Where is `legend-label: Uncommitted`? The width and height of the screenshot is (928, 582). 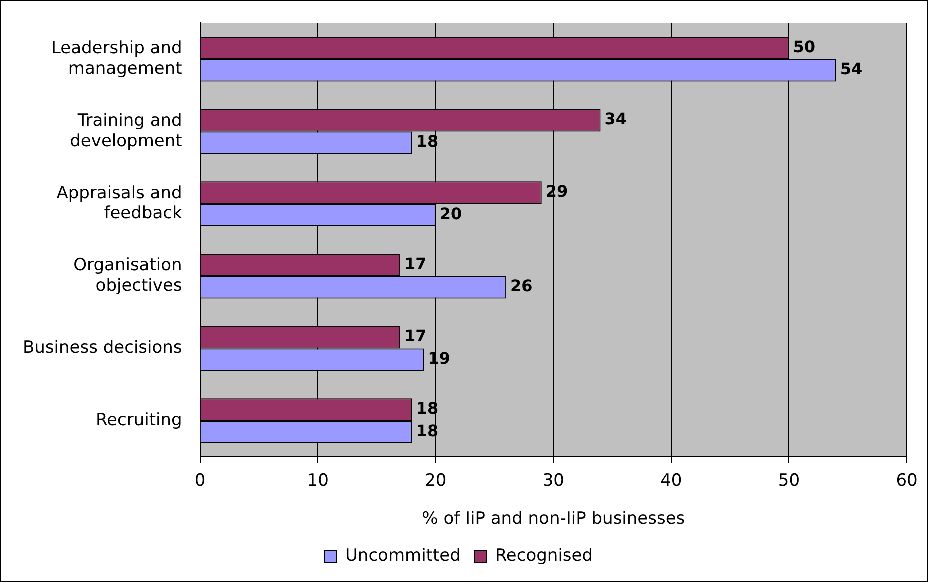
legend-label: Uncommitted is located at coordinates (403, 556).